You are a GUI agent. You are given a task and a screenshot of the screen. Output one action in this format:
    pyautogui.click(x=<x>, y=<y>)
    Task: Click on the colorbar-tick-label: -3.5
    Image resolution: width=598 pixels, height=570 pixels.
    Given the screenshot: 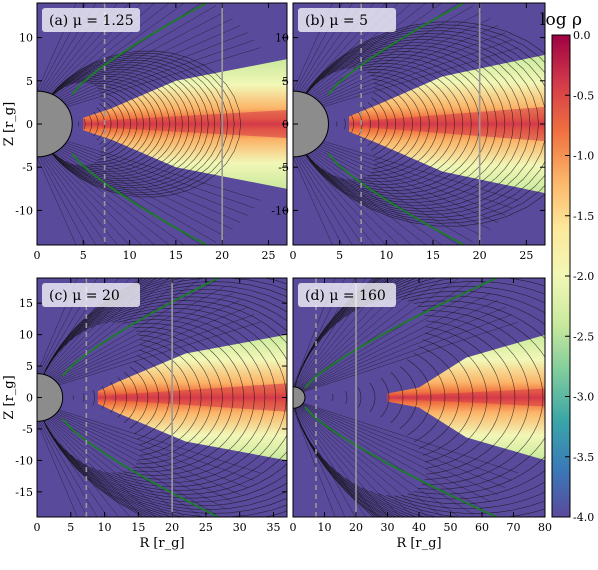 What is the action you would take?
    pyautogui.click(x=583, y=457)
    